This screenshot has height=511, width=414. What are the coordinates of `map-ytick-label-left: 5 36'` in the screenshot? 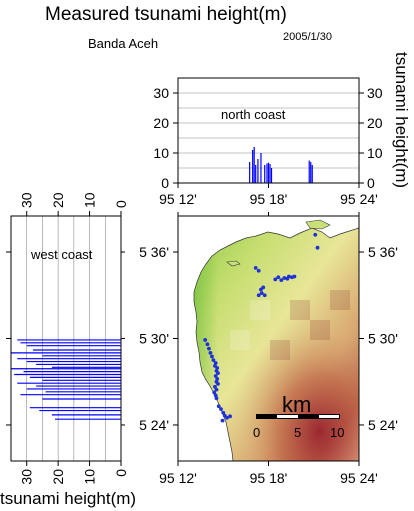 It's located at (154, 252).